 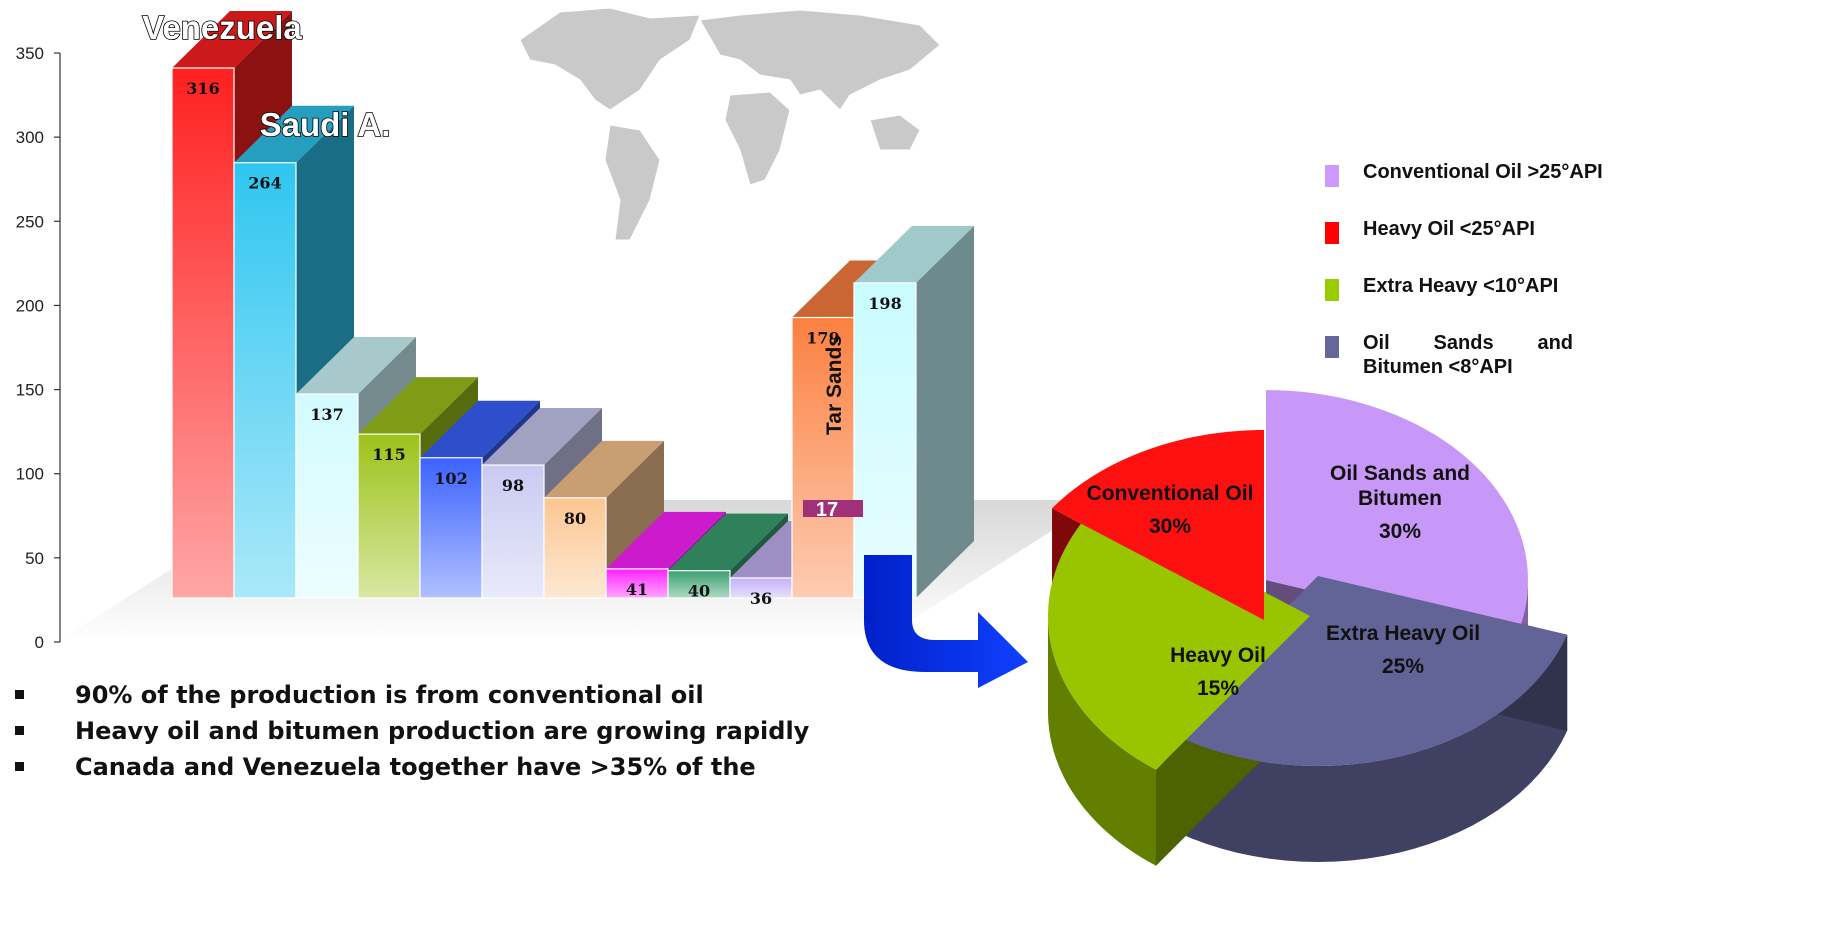 What do you see at coordinates (30, 474) in the screenshot?
I see `y-tick-label: 100` at bounding box center [30, 474].